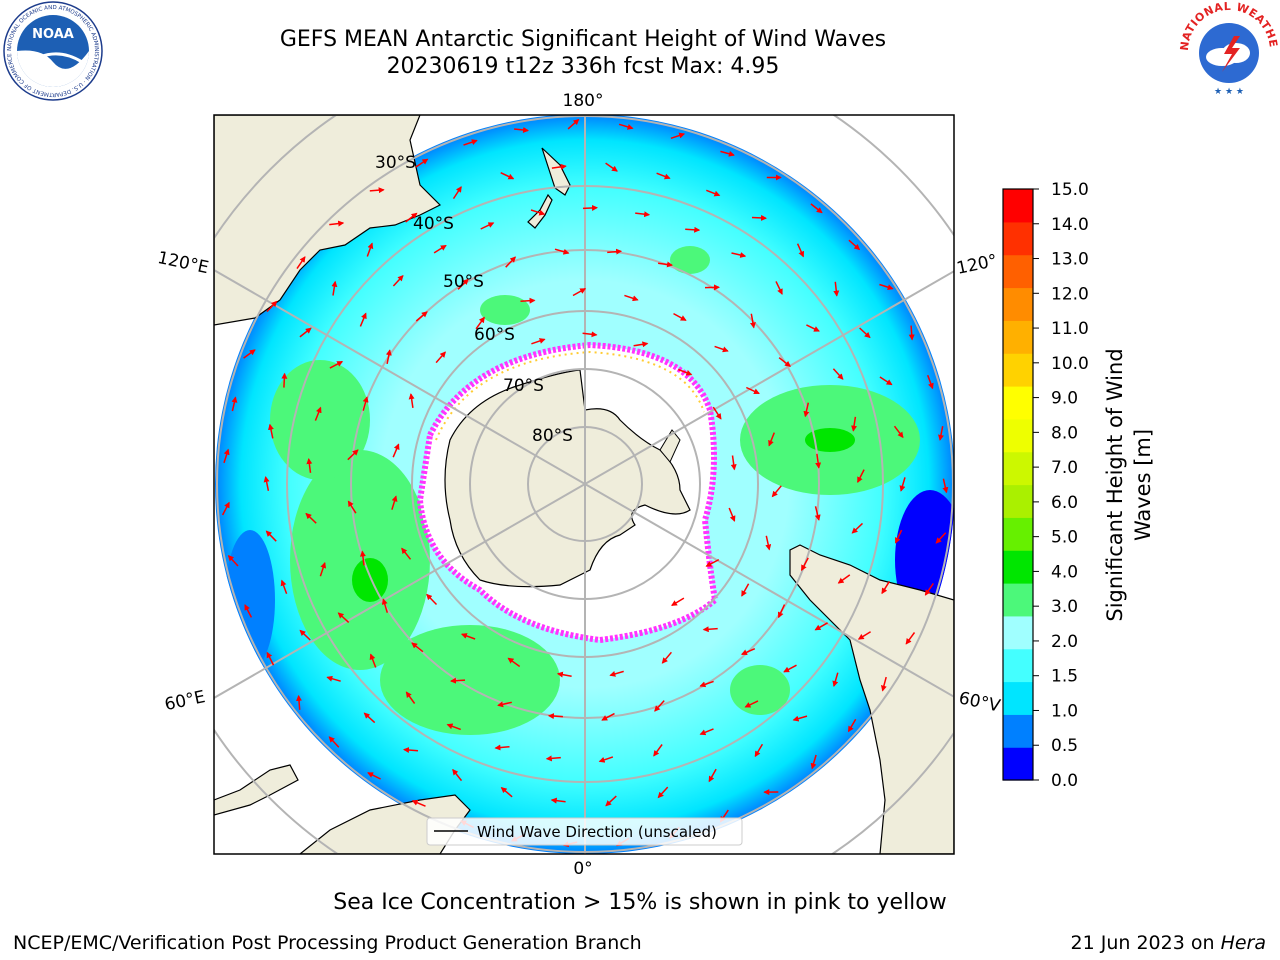 This screenshot has width=1280, height=960. What do you see at coordinates (494, 335) in the screenshot?
I see `lat-label-60s: 60°S` at bounding box center [494, 335].